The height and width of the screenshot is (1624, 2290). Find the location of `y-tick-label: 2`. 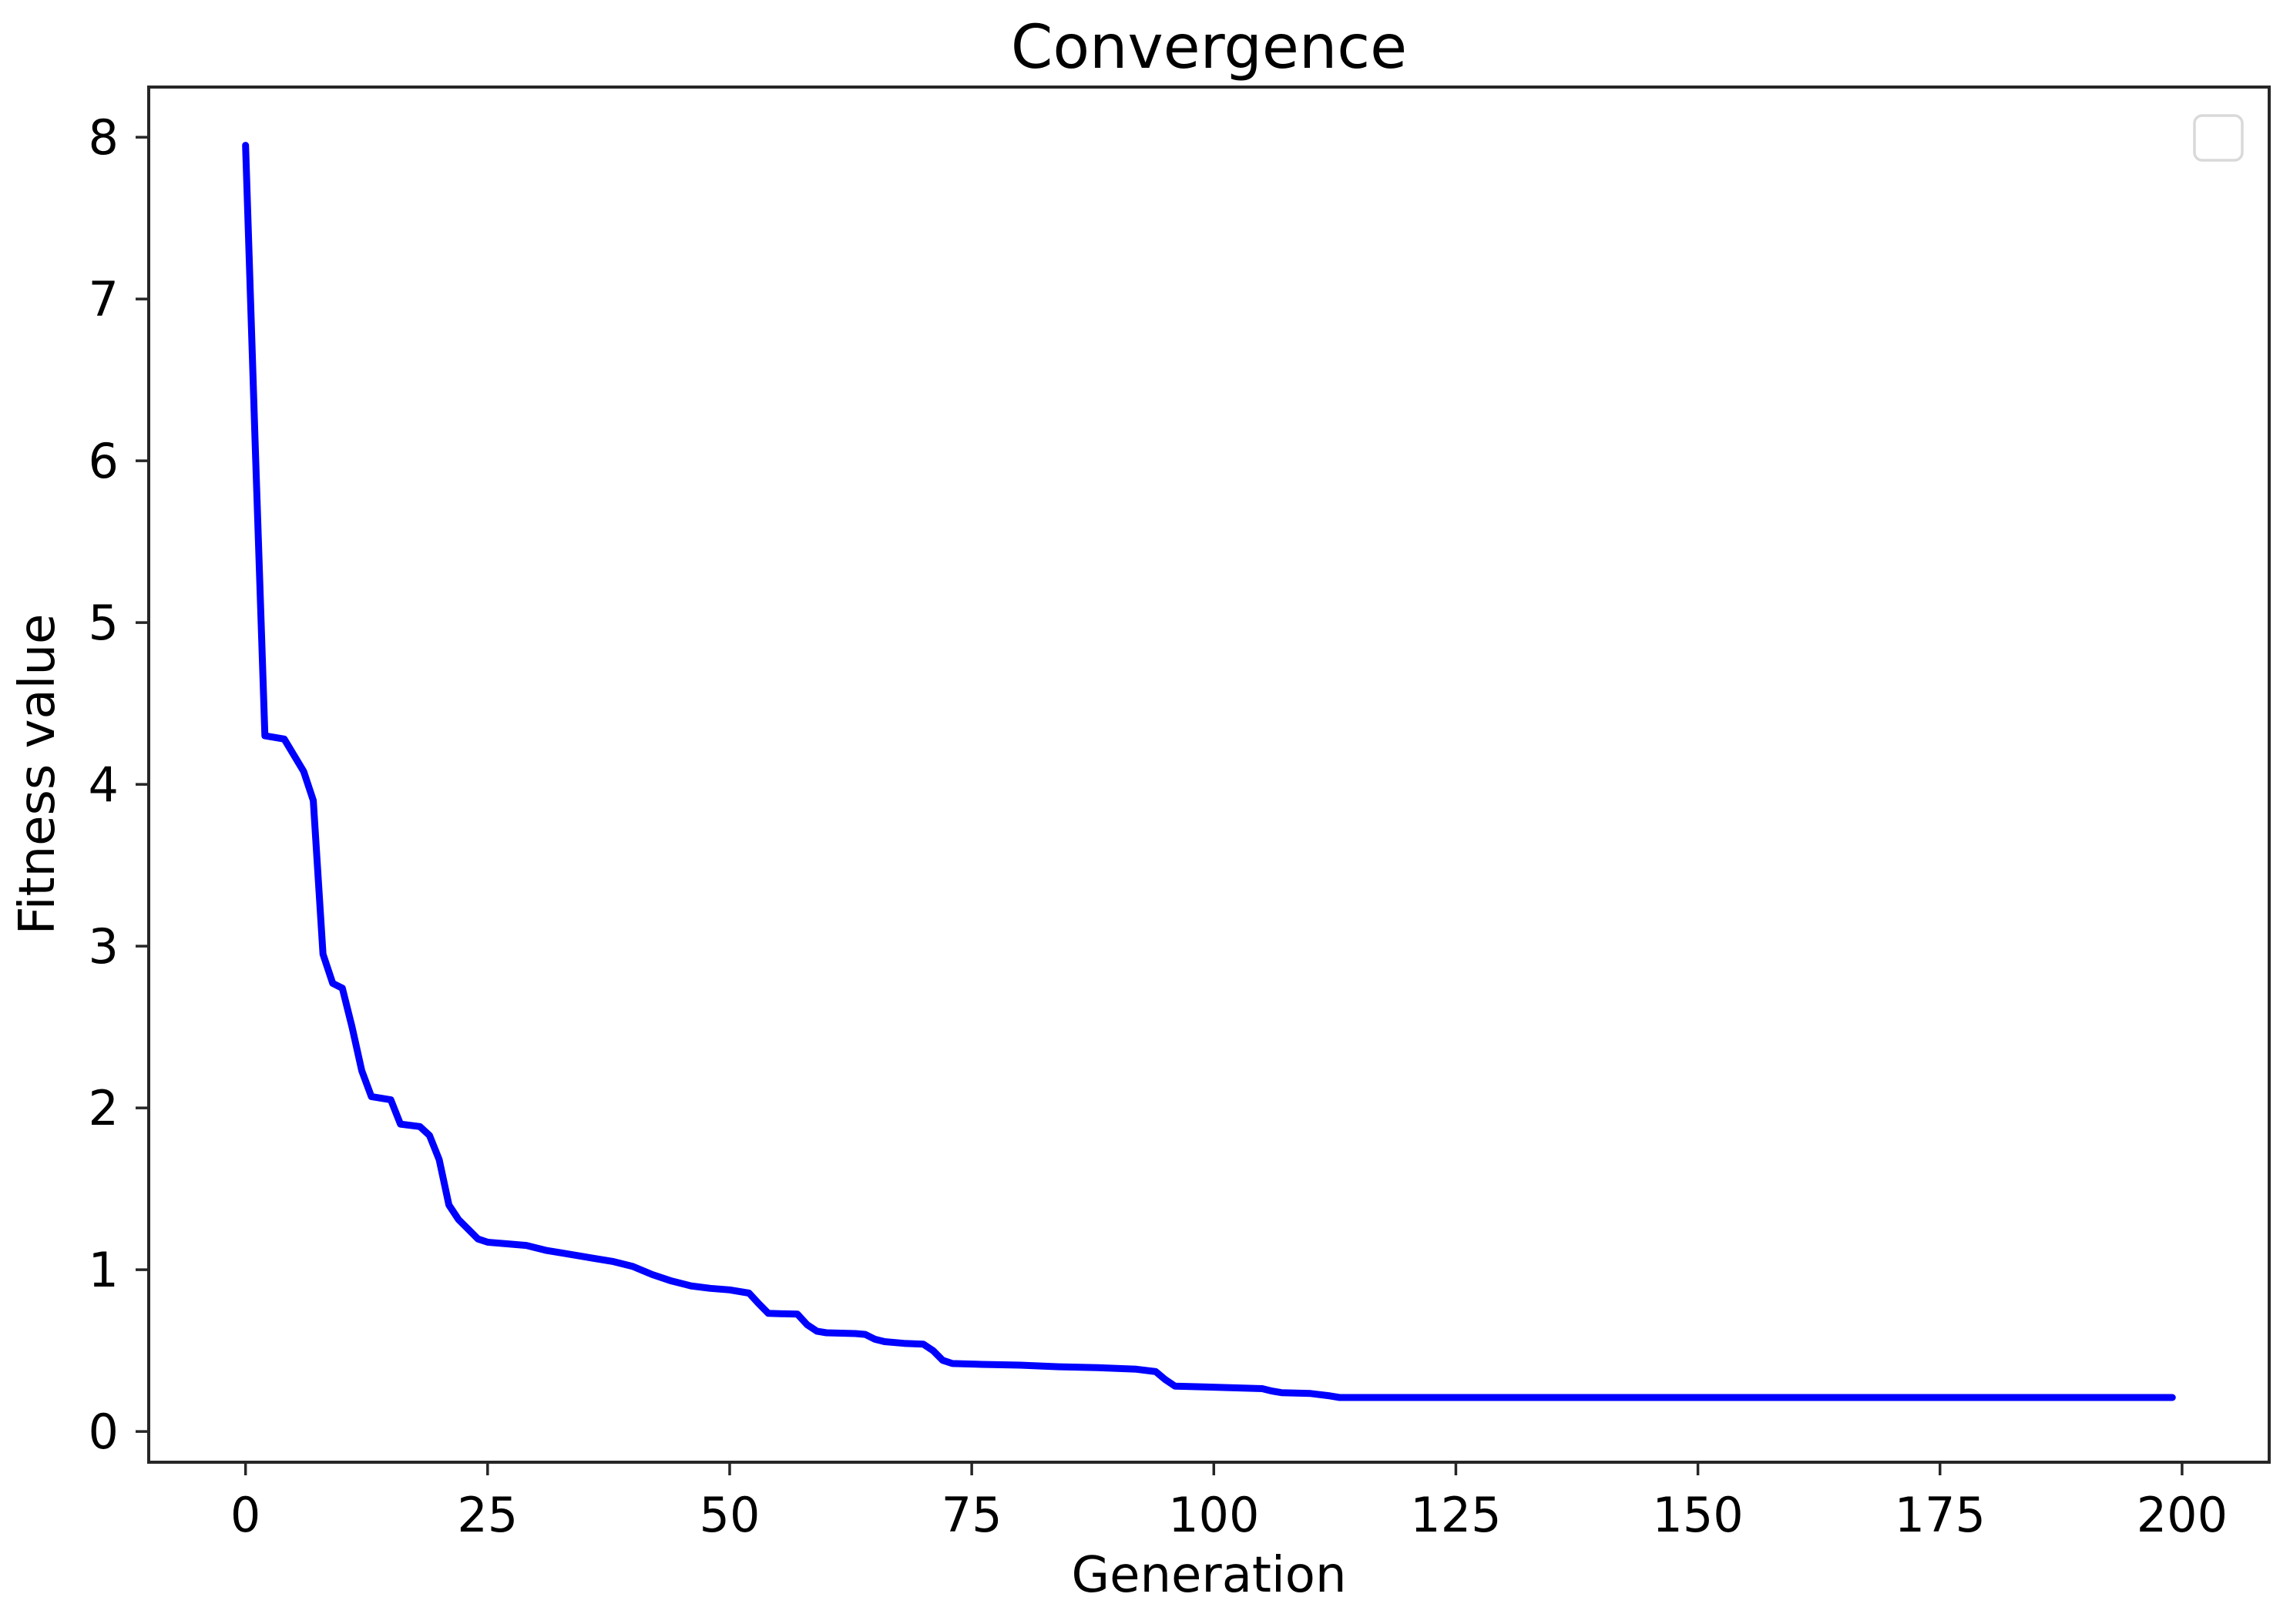

y-tick-label: 2 is located at coordinates (104, 1108).